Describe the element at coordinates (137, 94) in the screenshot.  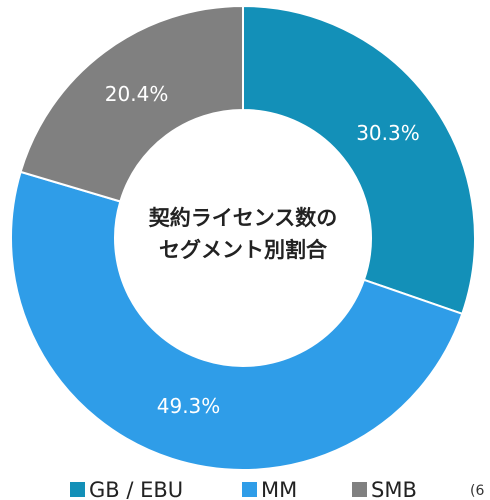
I see `data-label: 20.4%` at that location.